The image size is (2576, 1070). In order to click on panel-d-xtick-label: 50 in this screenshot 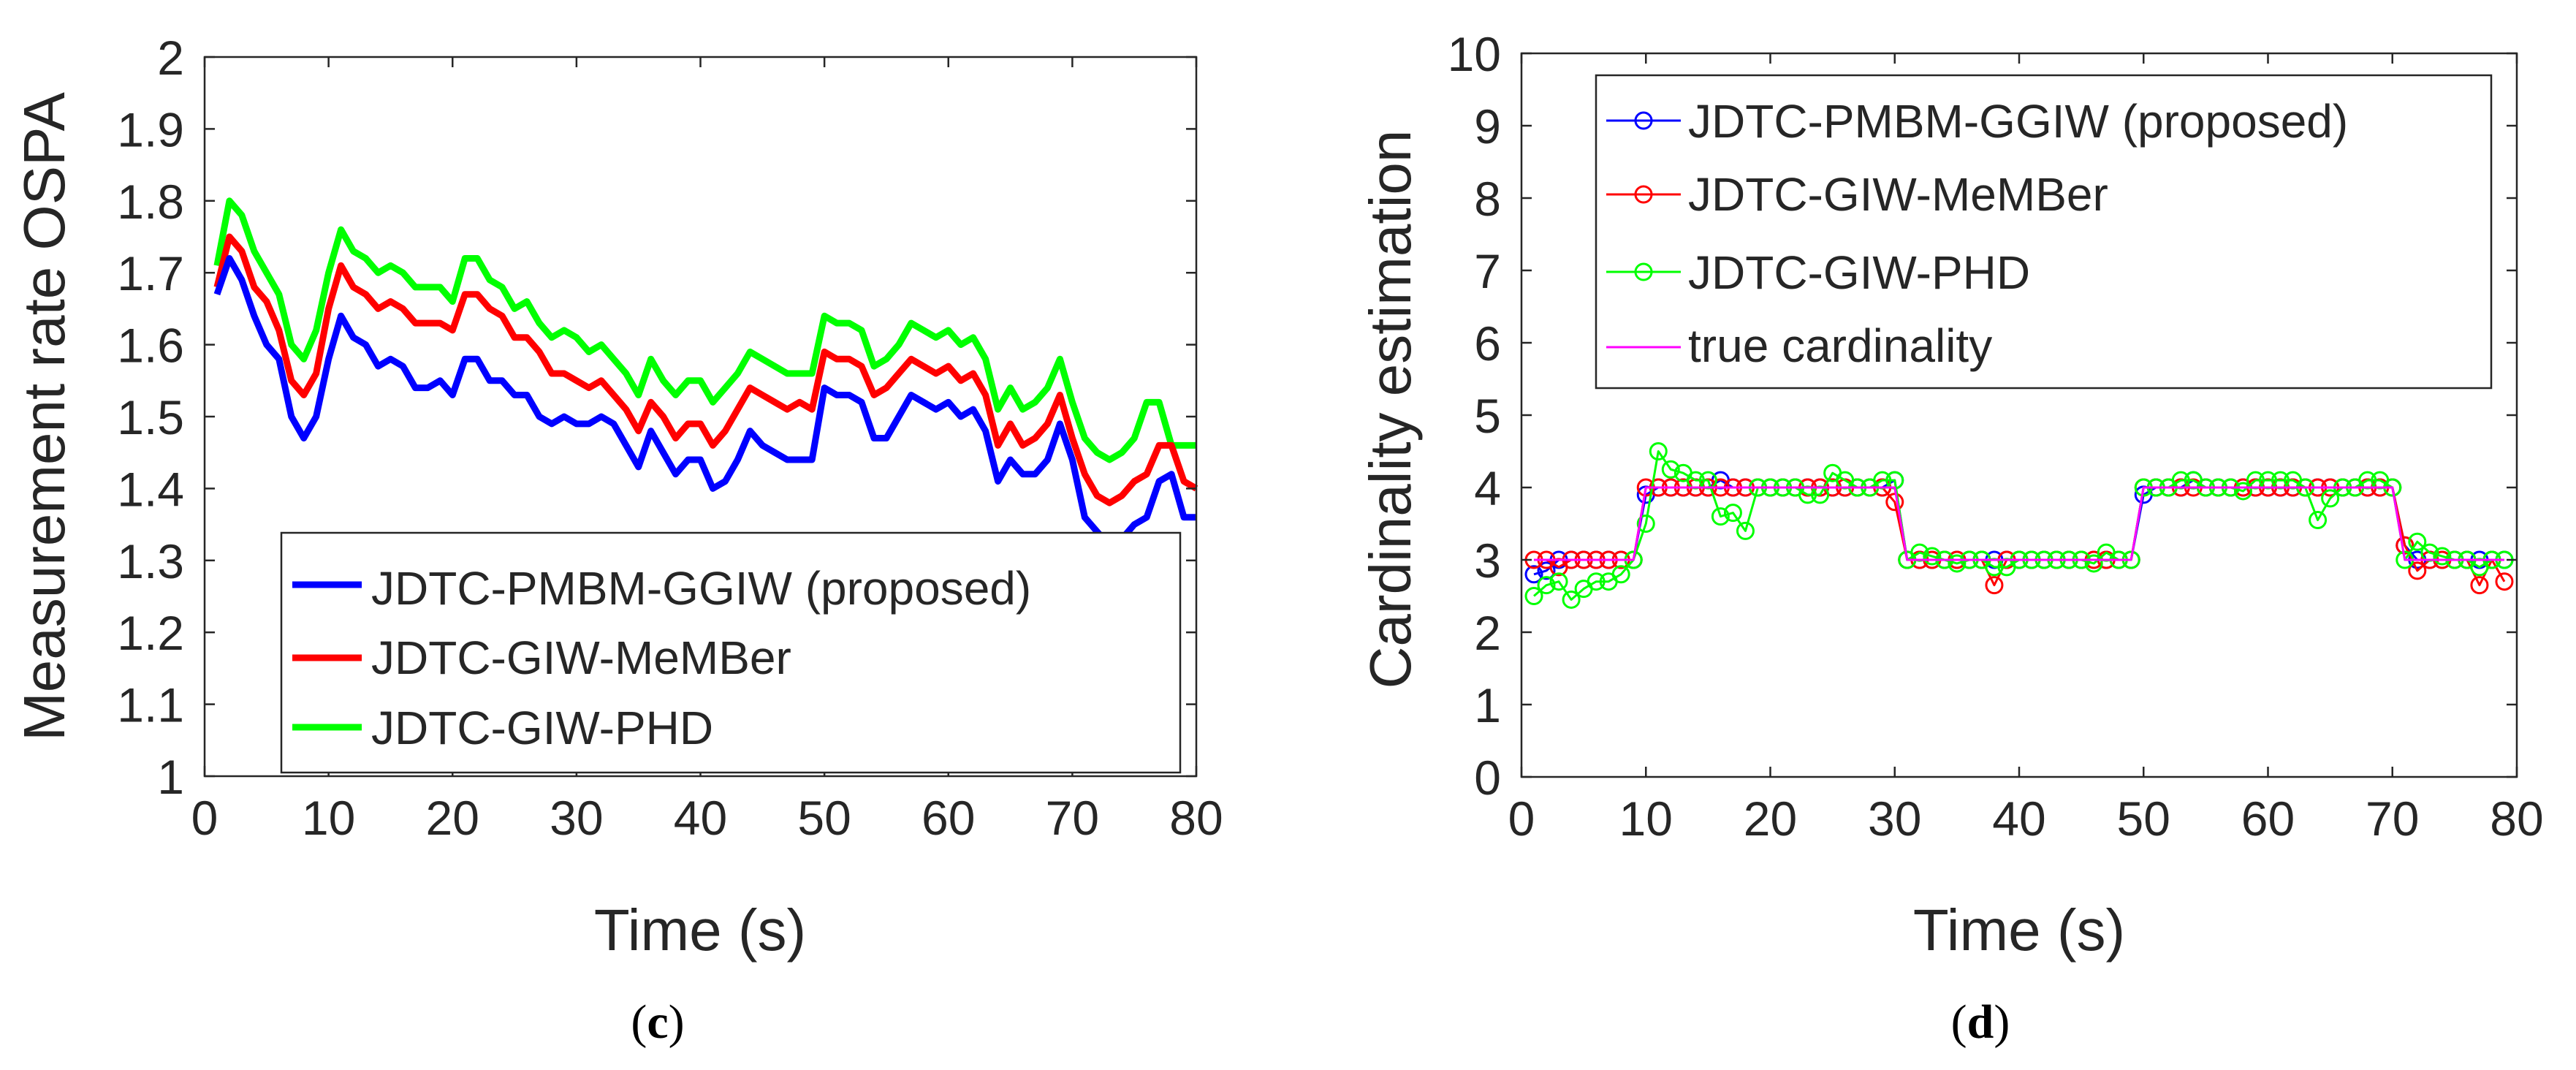, I will do `click(2143, 819)`.